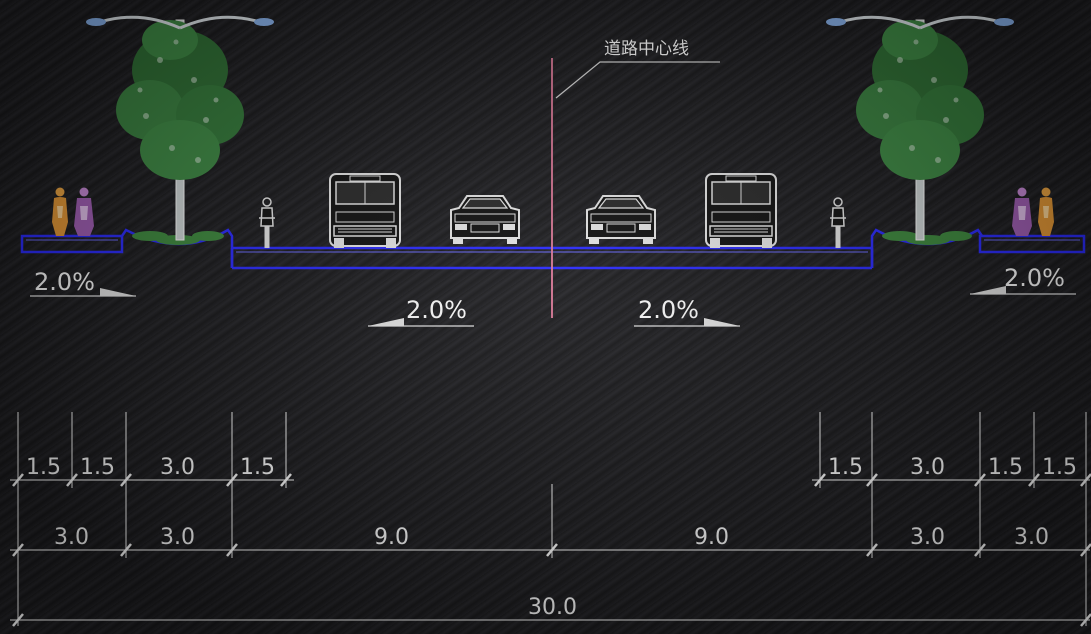 This screenshot has height=634, width=1091. I want to click on right-cyclist-icon, so click(838, 223).